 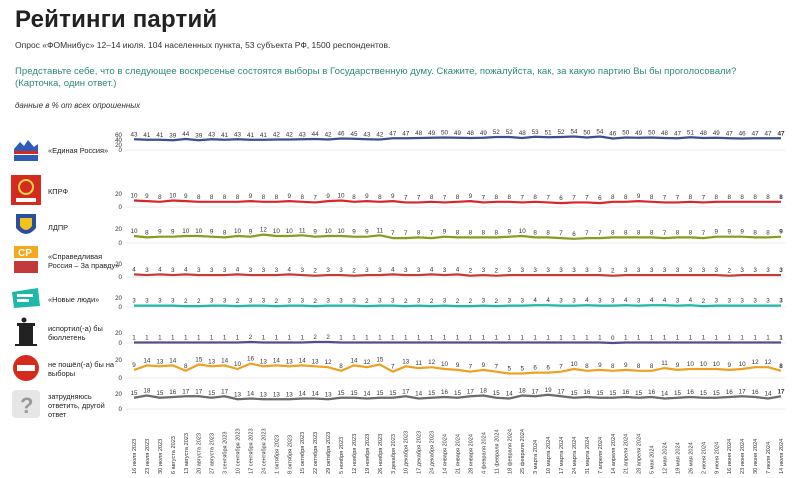 What do you see at coordinates (75, 333) in the screenshot?
I see `party-name: испортил(-а) бы бюллетень` at bounding box center [75, 333].